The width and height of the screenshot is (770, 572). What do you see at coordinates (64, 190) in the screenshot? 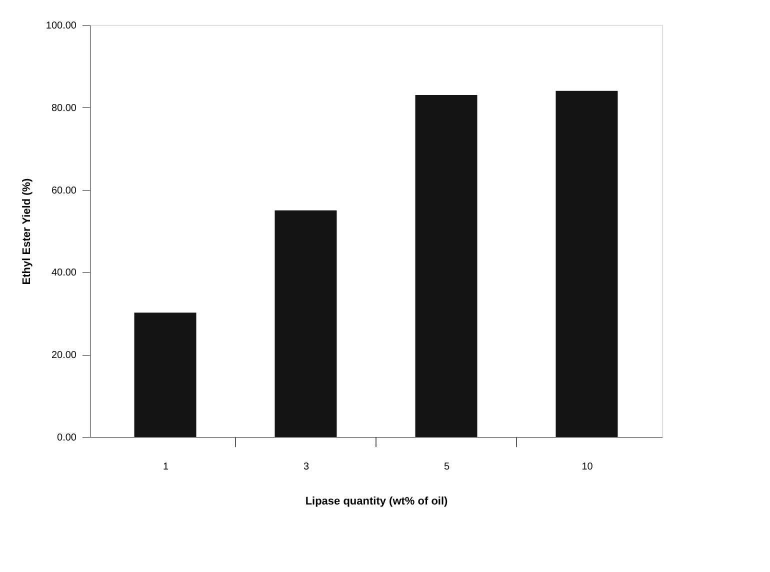
I see `y-tick-label: 60.00` at bounding box center [64, 190].